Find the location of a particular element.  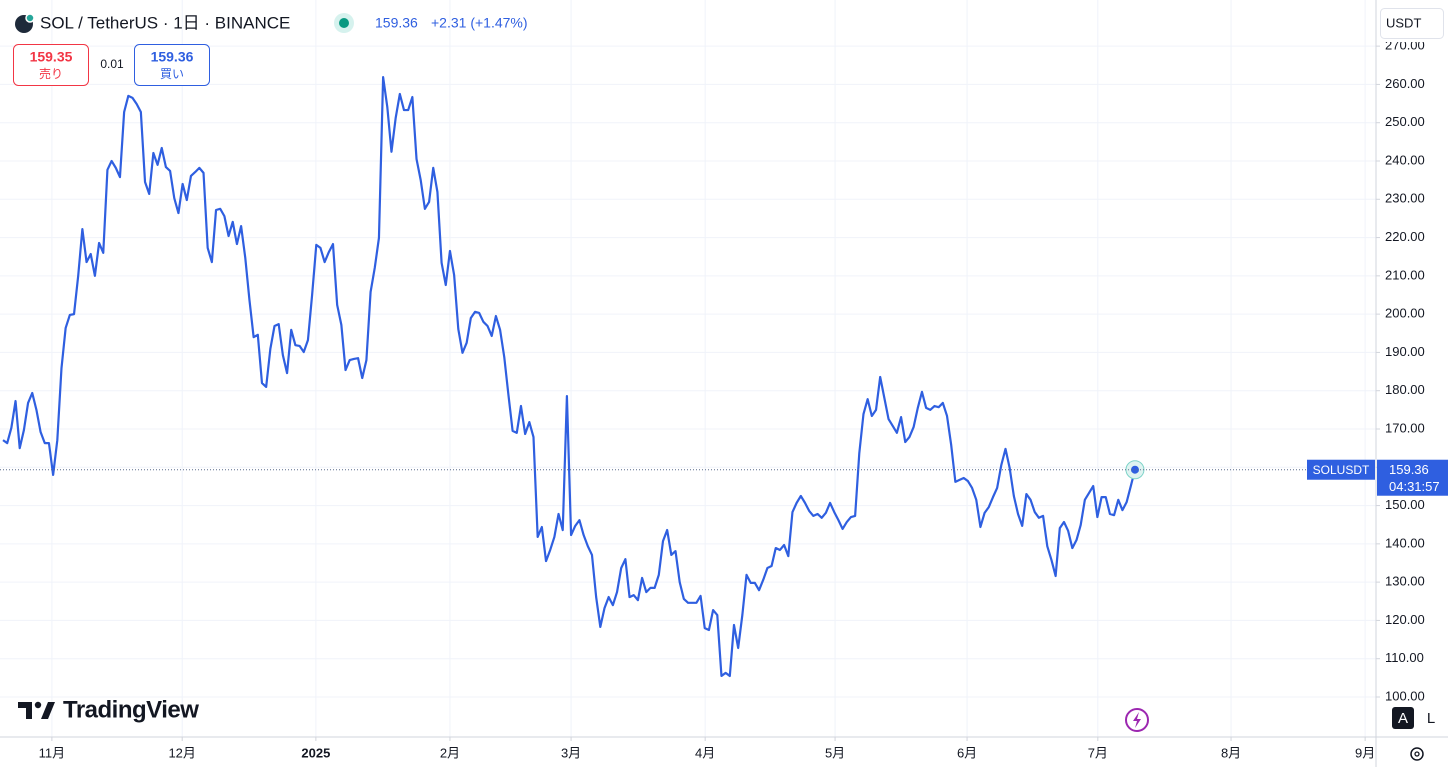

y-tick-label: 120.00 is located at coordinates (1405, 619).